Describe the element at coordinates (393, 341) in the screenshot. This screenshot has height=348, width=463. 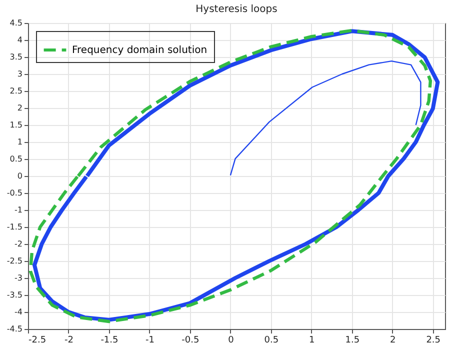
I see `x-tick-label: 2` at that location.